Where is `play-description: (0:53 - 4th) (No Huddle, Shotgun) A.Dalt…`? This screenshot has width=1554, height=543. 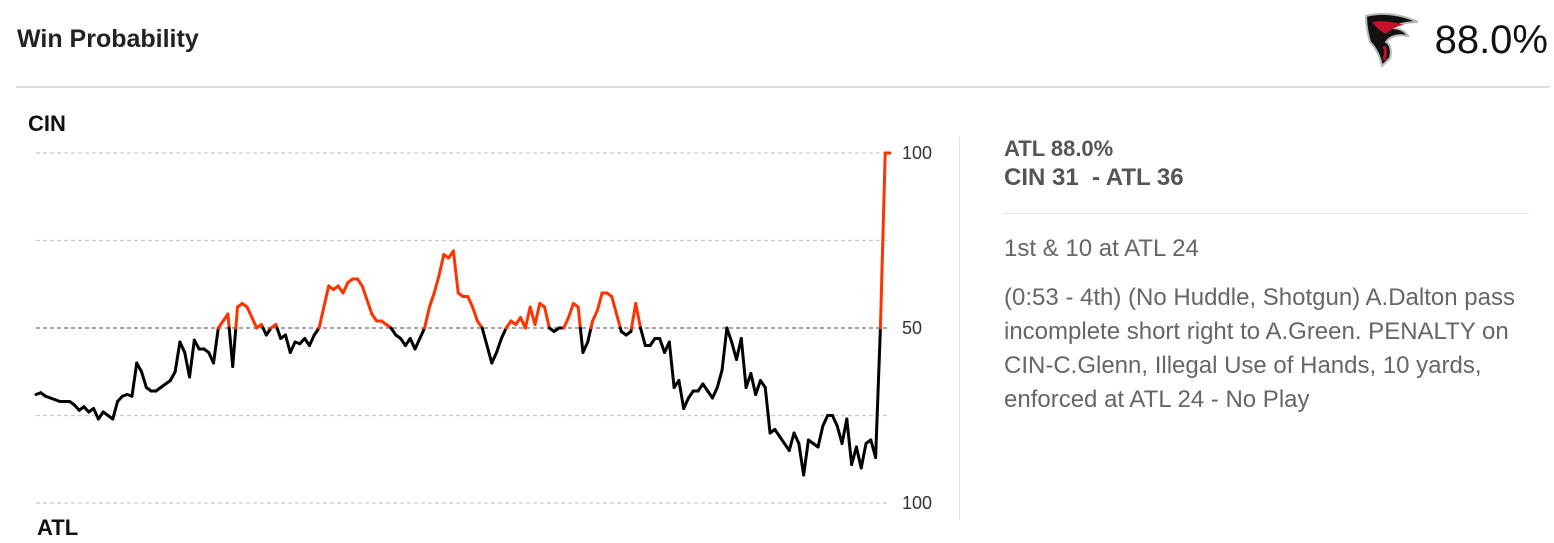
play-description: (0:53 - 4th) (No Huddle, Shotgun) A.Dalt… is located at coordinates (1259, 348).